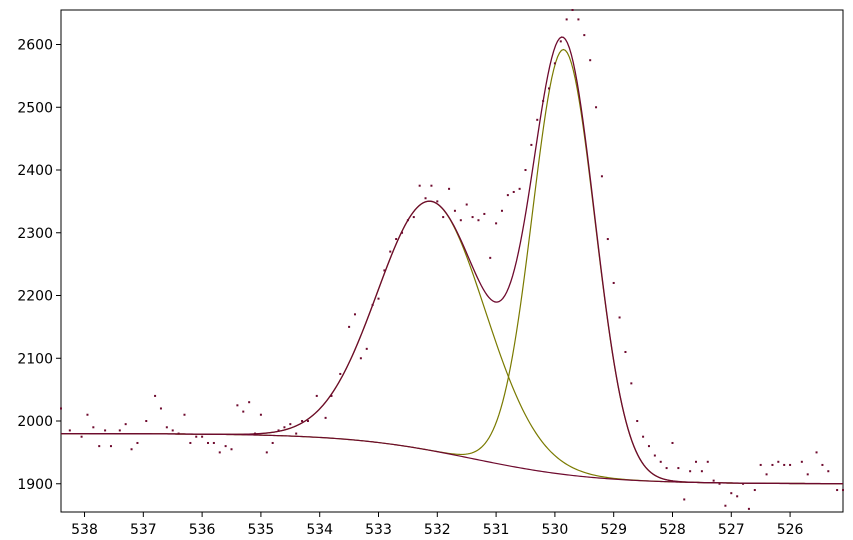 The width and height of the screenshot is (853, 540). Describe the element at coordinates (555, 530) in the screenshot. I see `x-tick-label: 530` at that location.